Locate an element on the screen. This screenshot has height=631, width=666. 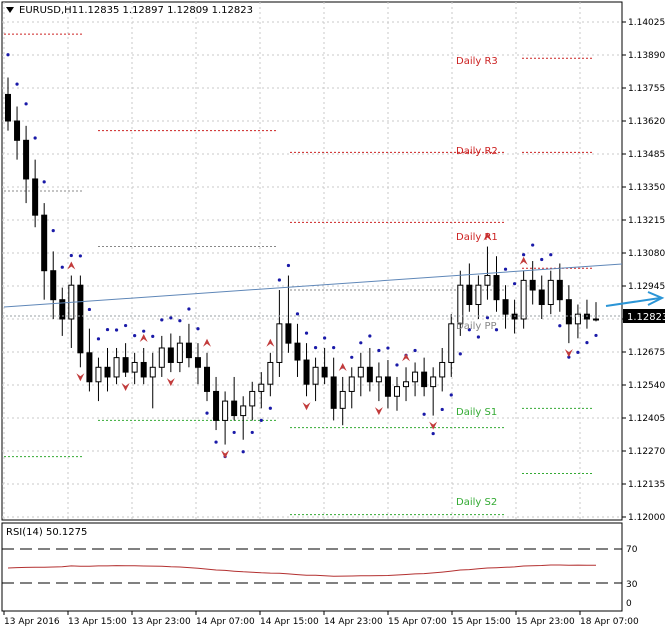
rsi-tick-70: 70 is located at coordinates (632, 550).